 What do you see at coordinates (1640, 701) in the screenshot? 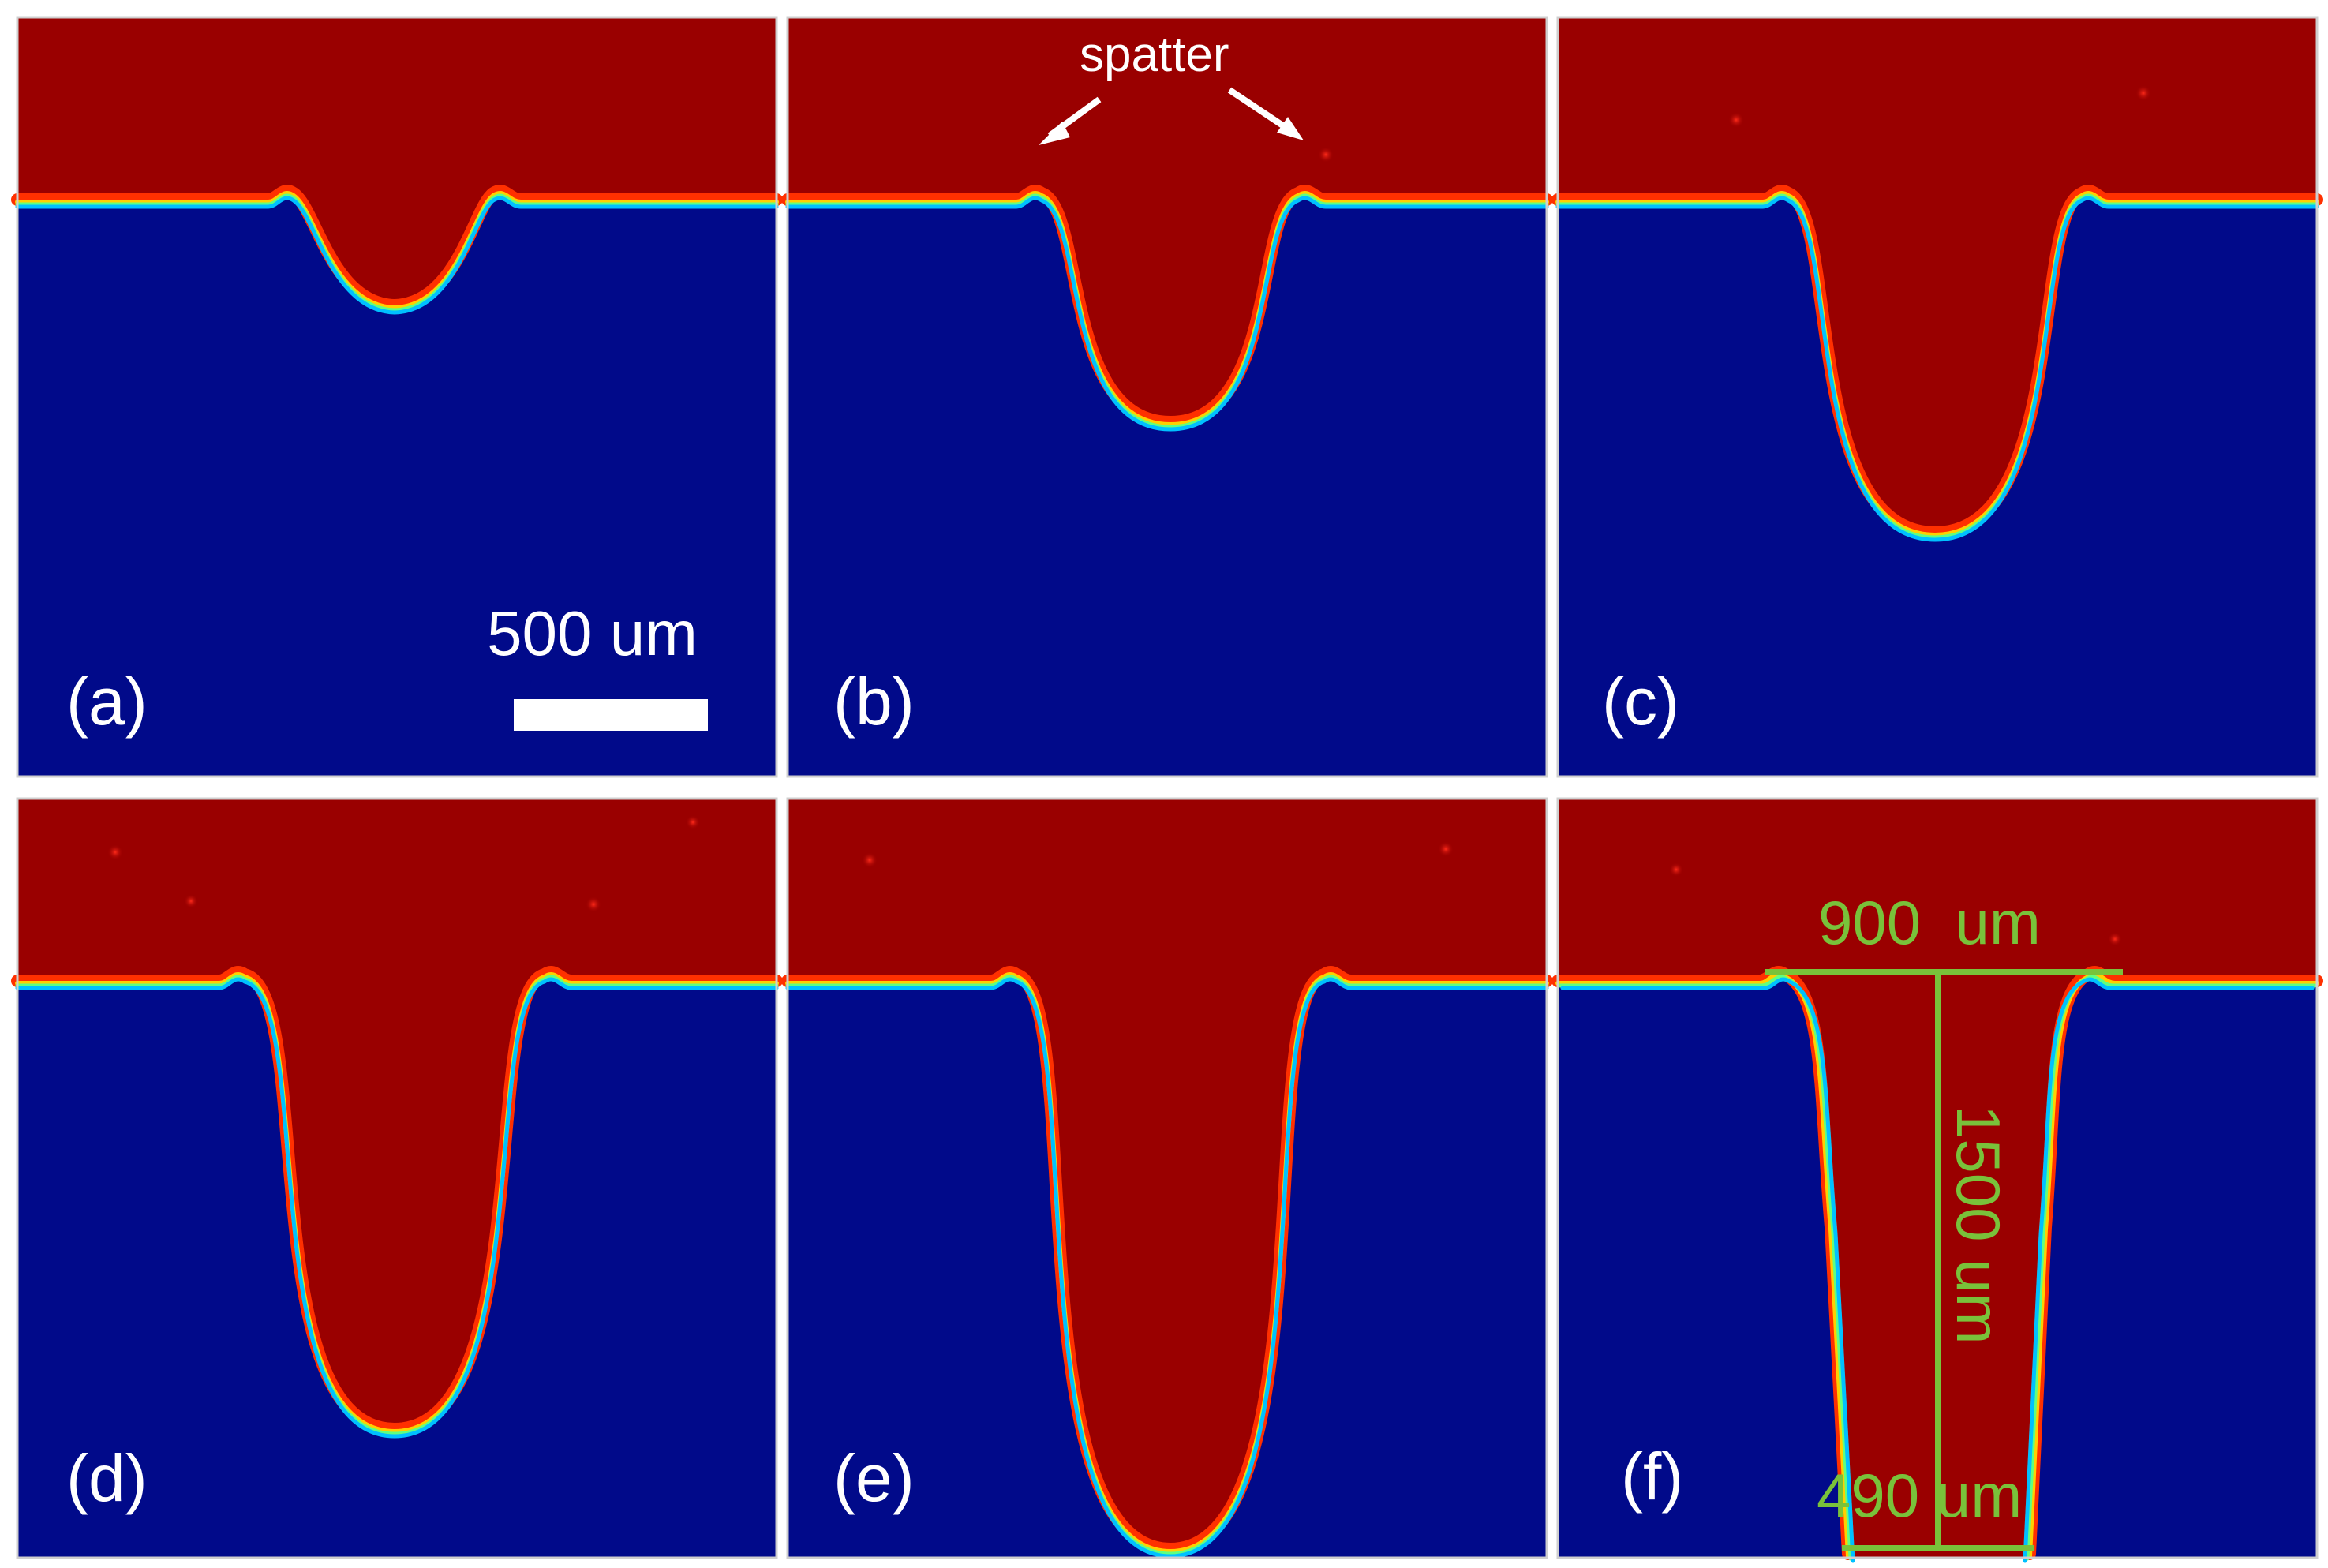
I see `panel-label: (c)` at bounding box center [1640, 701].